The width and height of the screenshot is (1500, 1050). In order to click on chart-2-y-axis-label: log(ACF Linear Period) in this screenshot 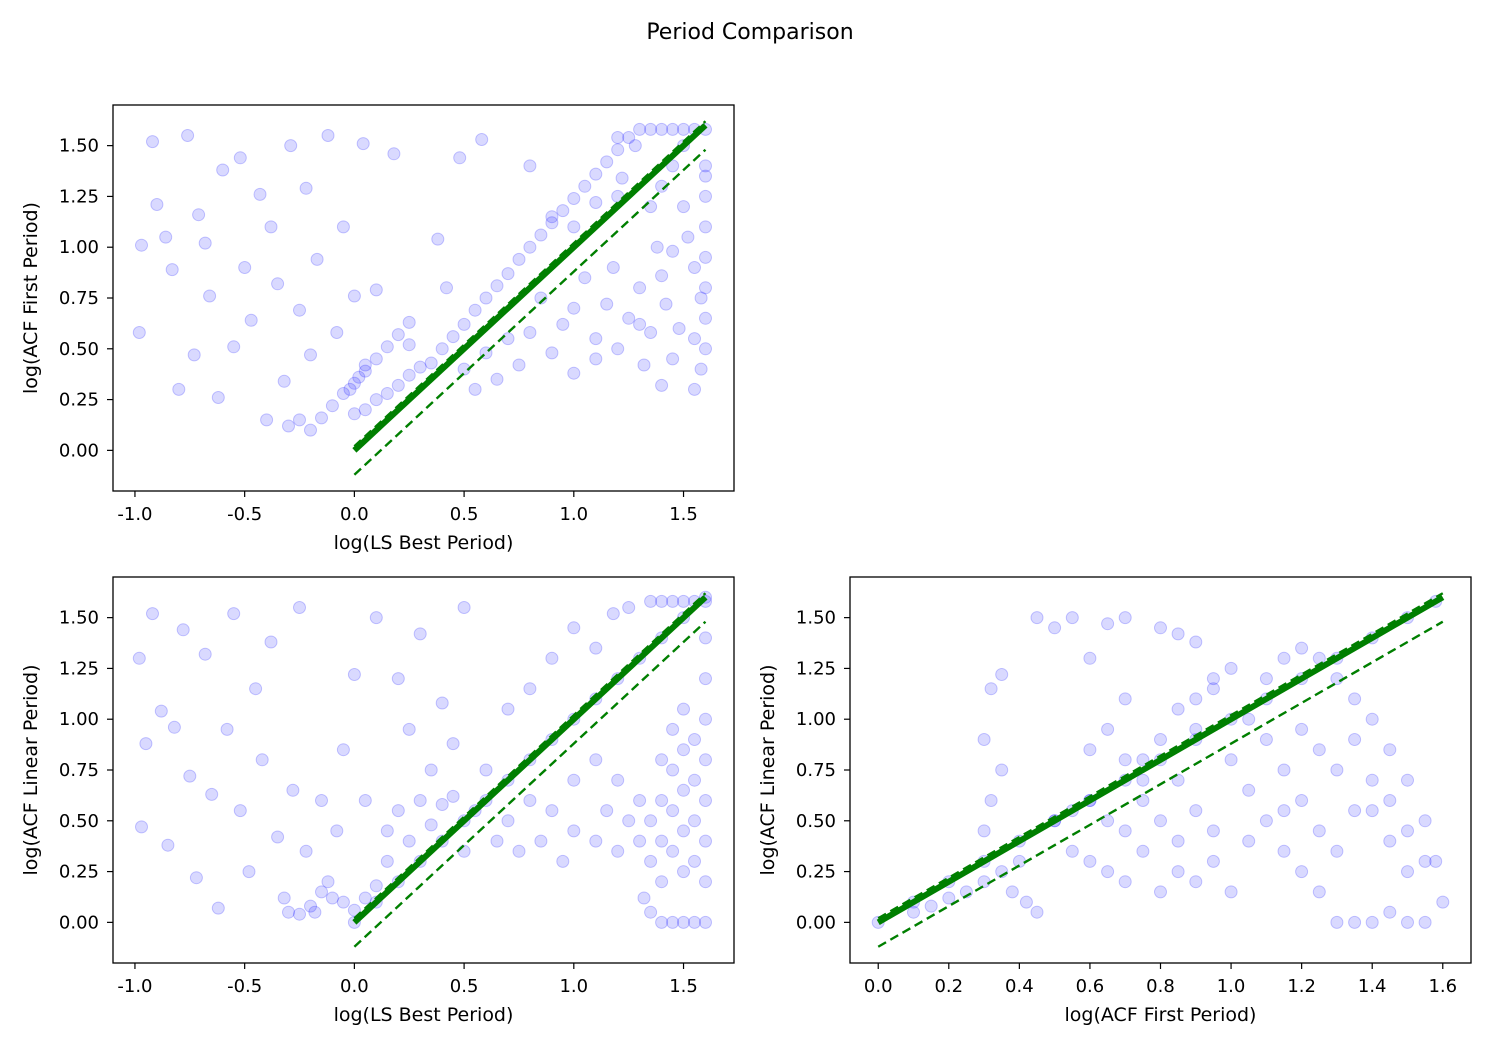, I will do `click(768, 769)`.